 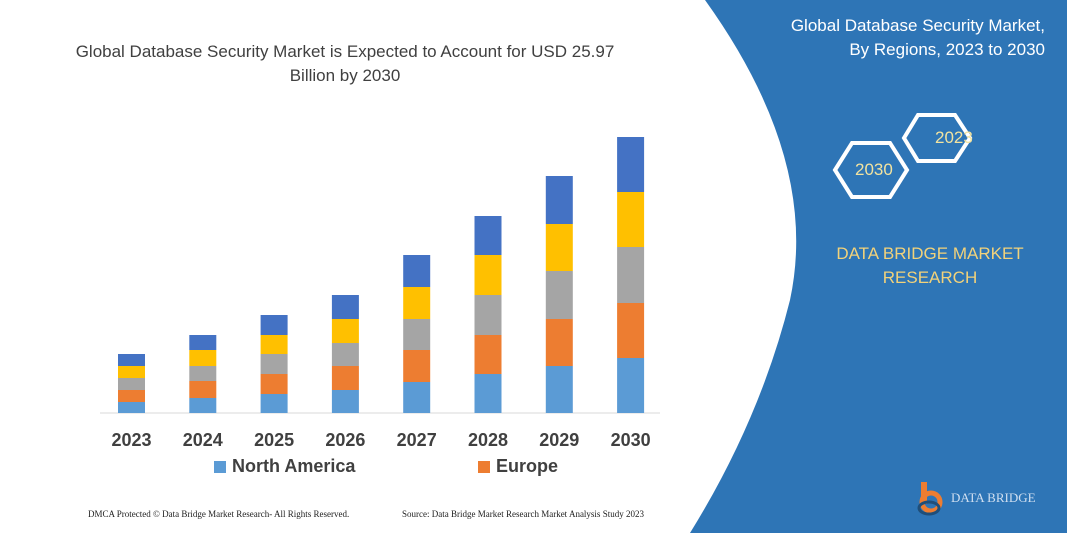 What do you see at coordinates (131, 440) in the screenshot?
I see `x-tick-label: 2023` at bounding box center [131, 440].